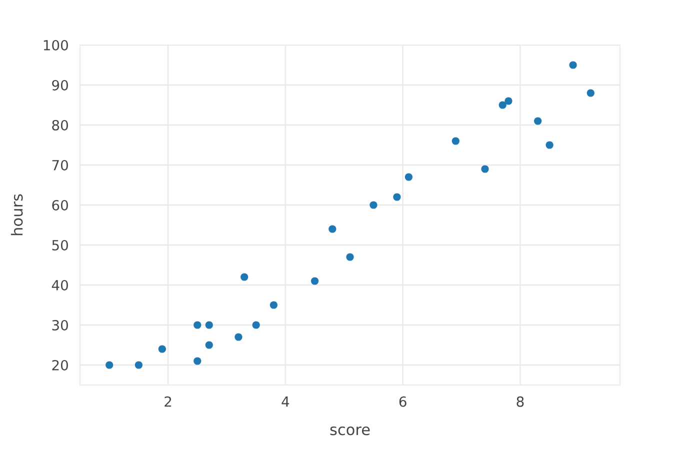  I want to click on x-tick-label: 4, so click(286, 401).